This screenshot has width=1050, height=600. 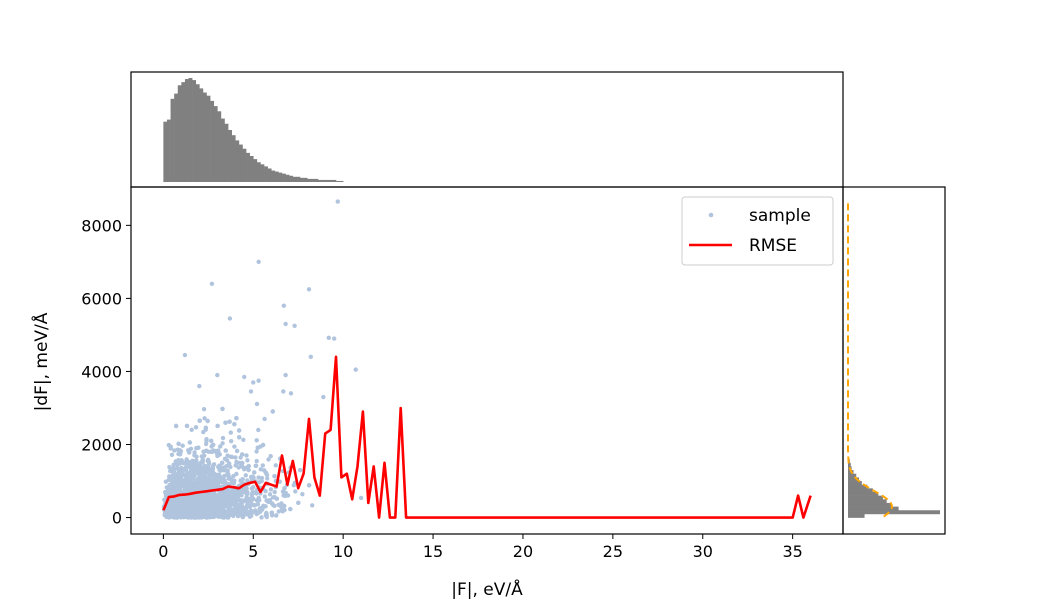 What do you see at coordinates (343, 551) in the screenshot?
I see `x-tick-label: 10` at bounding box center [343, 551].